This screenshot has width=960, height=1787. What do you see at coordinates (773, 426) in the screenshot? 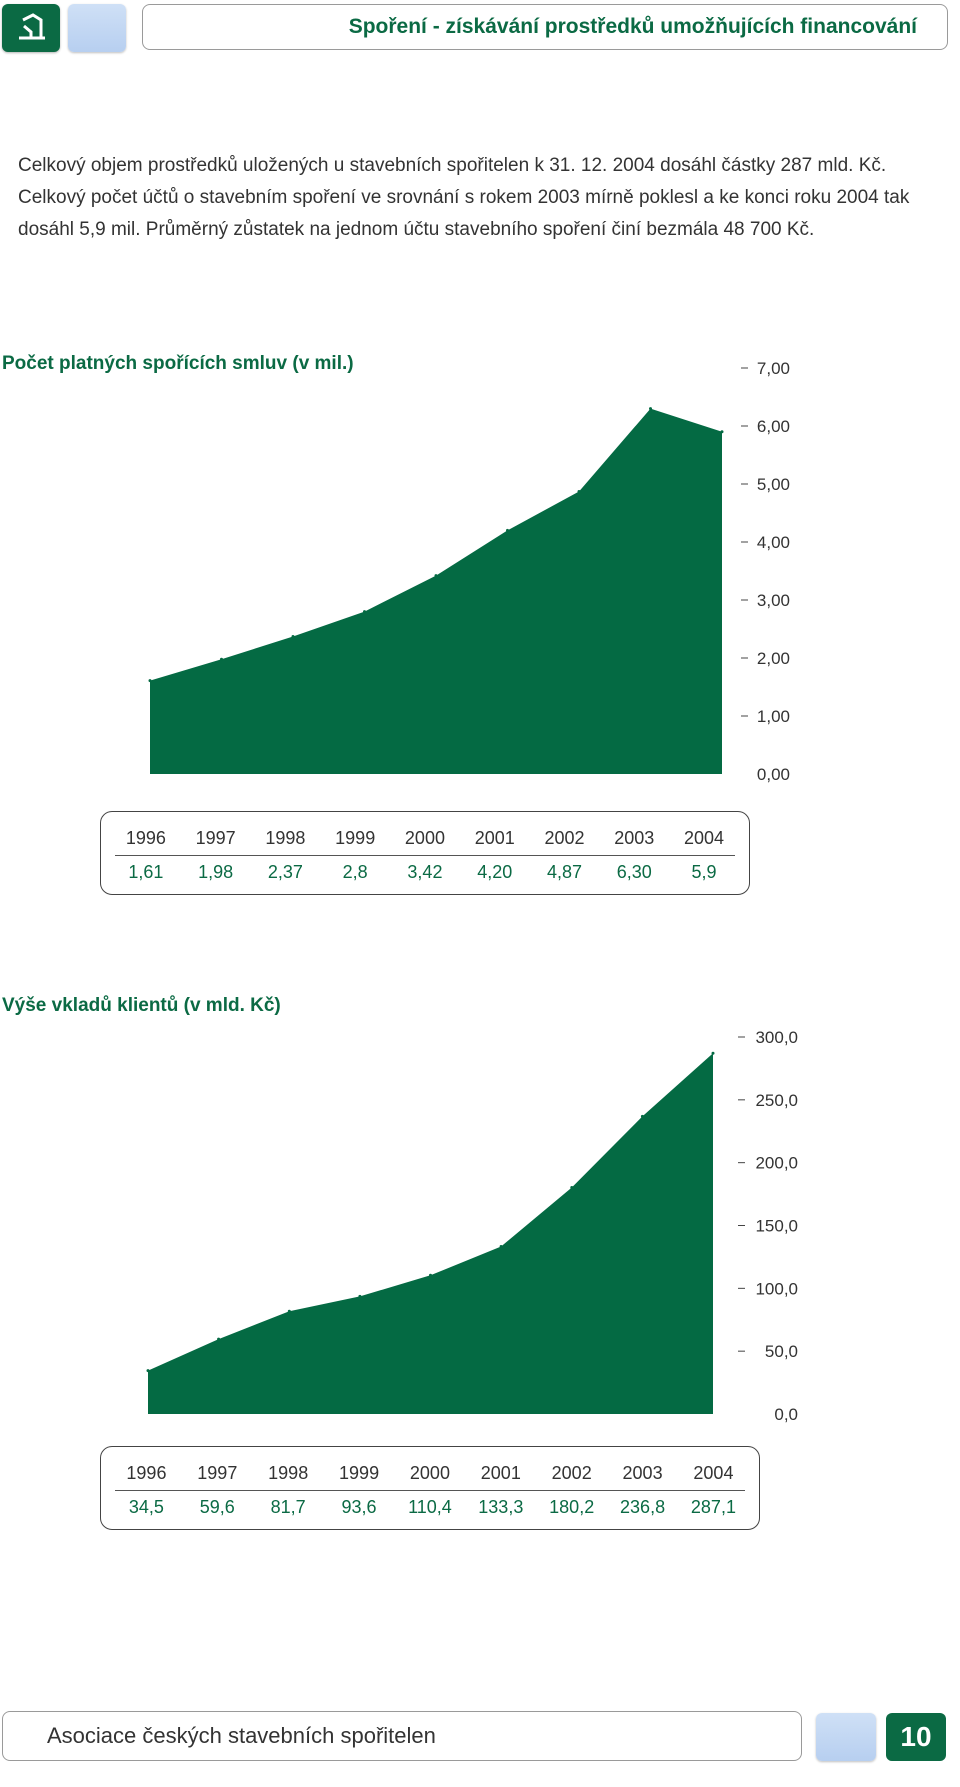
I see `y-tick-label: 6,00` at bounding box center [773, 426].